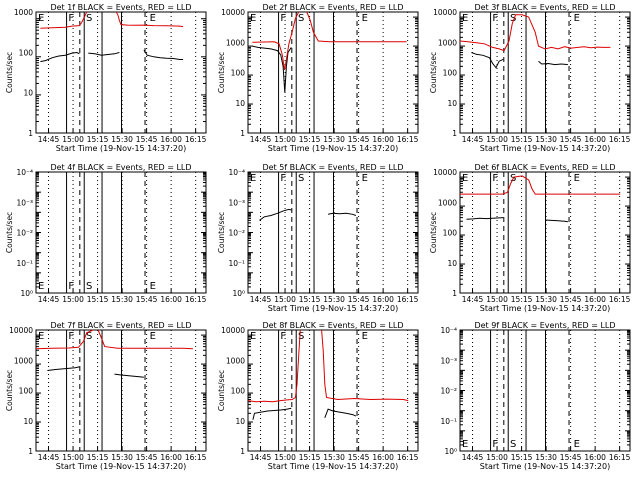 This screenshot has height=480, width=640. What do you see at coordinates (221, 390) in the screenshot?
I see `y-axis-label: Counts/sec` at bounding box center [221, 390].